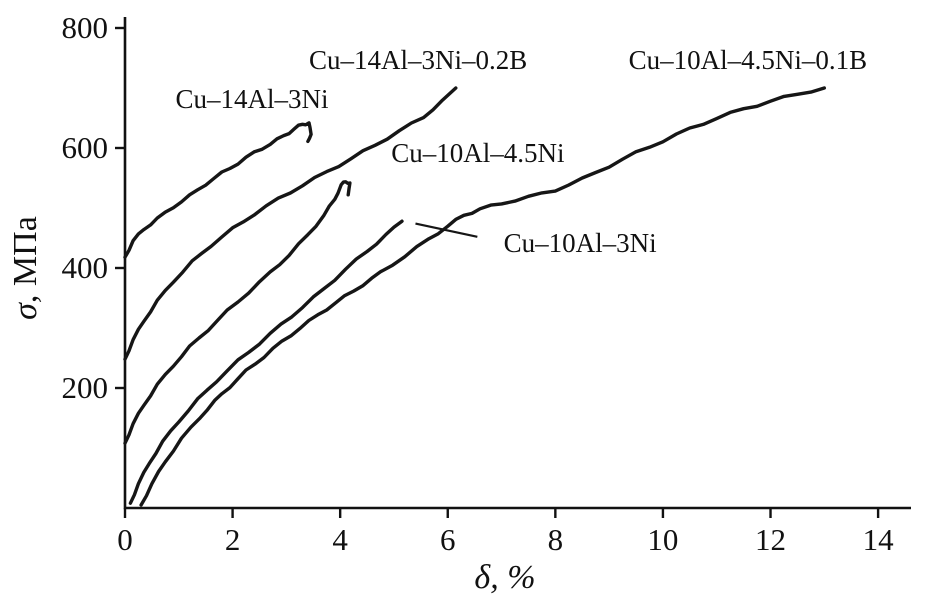 This screenshot has width=926, height=612. What do you see at coordinates (580, 243) in the screenshot?
I see `curve-label-cu-10al-3ni: Cu–10Al–3Ni` at bounding box center [580, 243].